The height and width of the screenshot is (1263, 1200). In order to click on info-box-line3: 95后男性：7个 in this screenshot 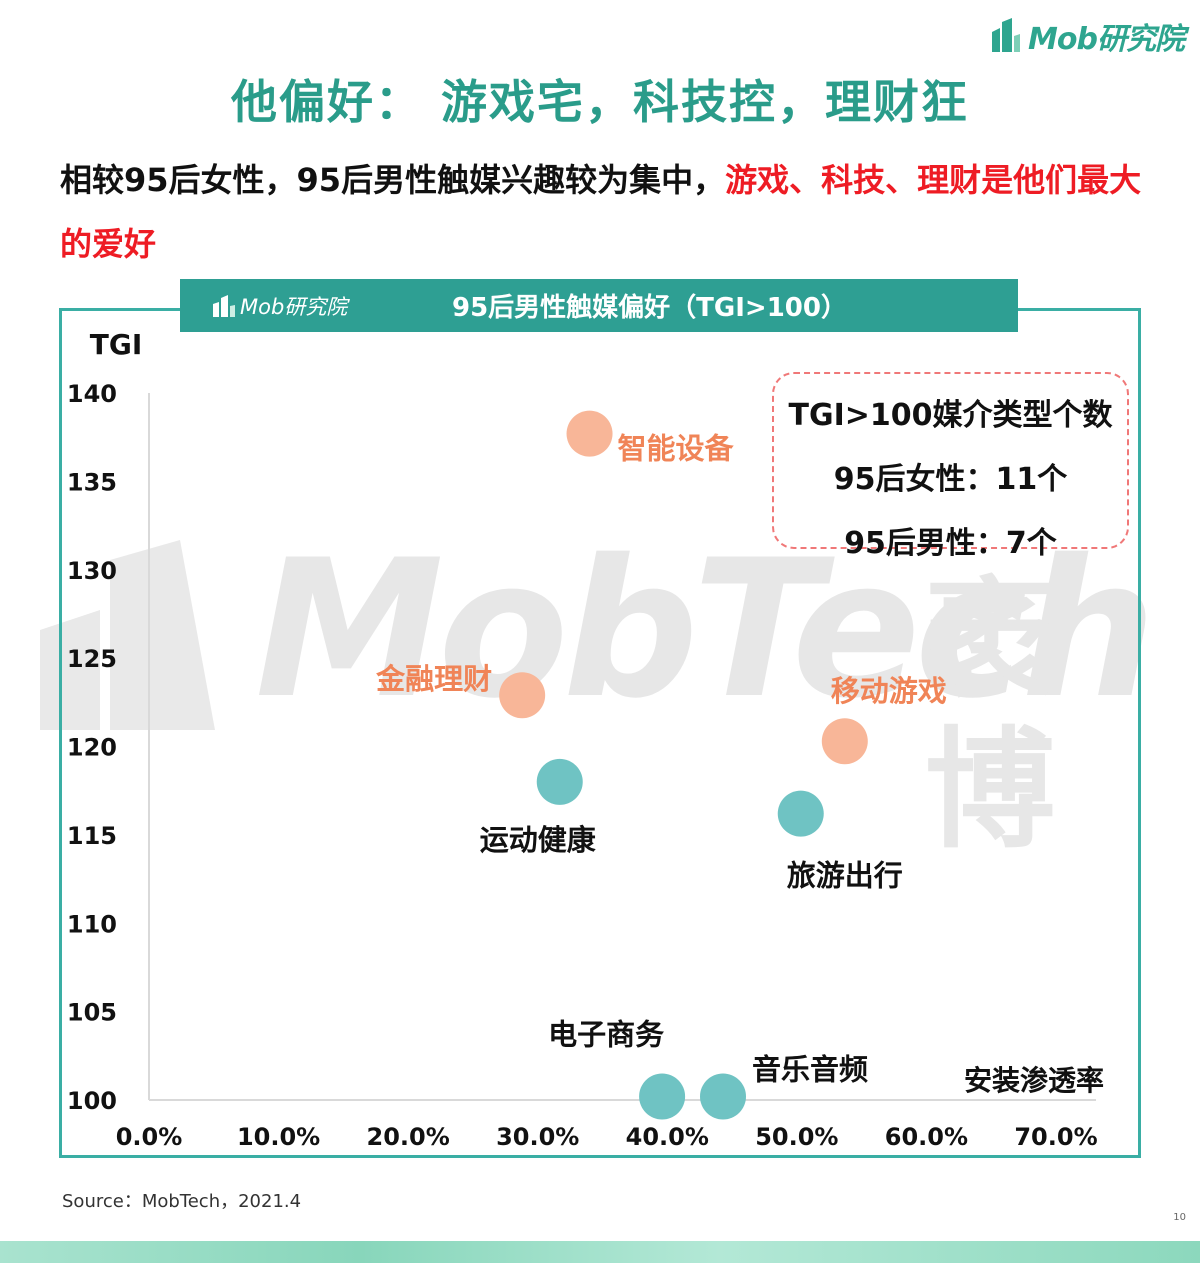, I will do `click(950, 543)`.